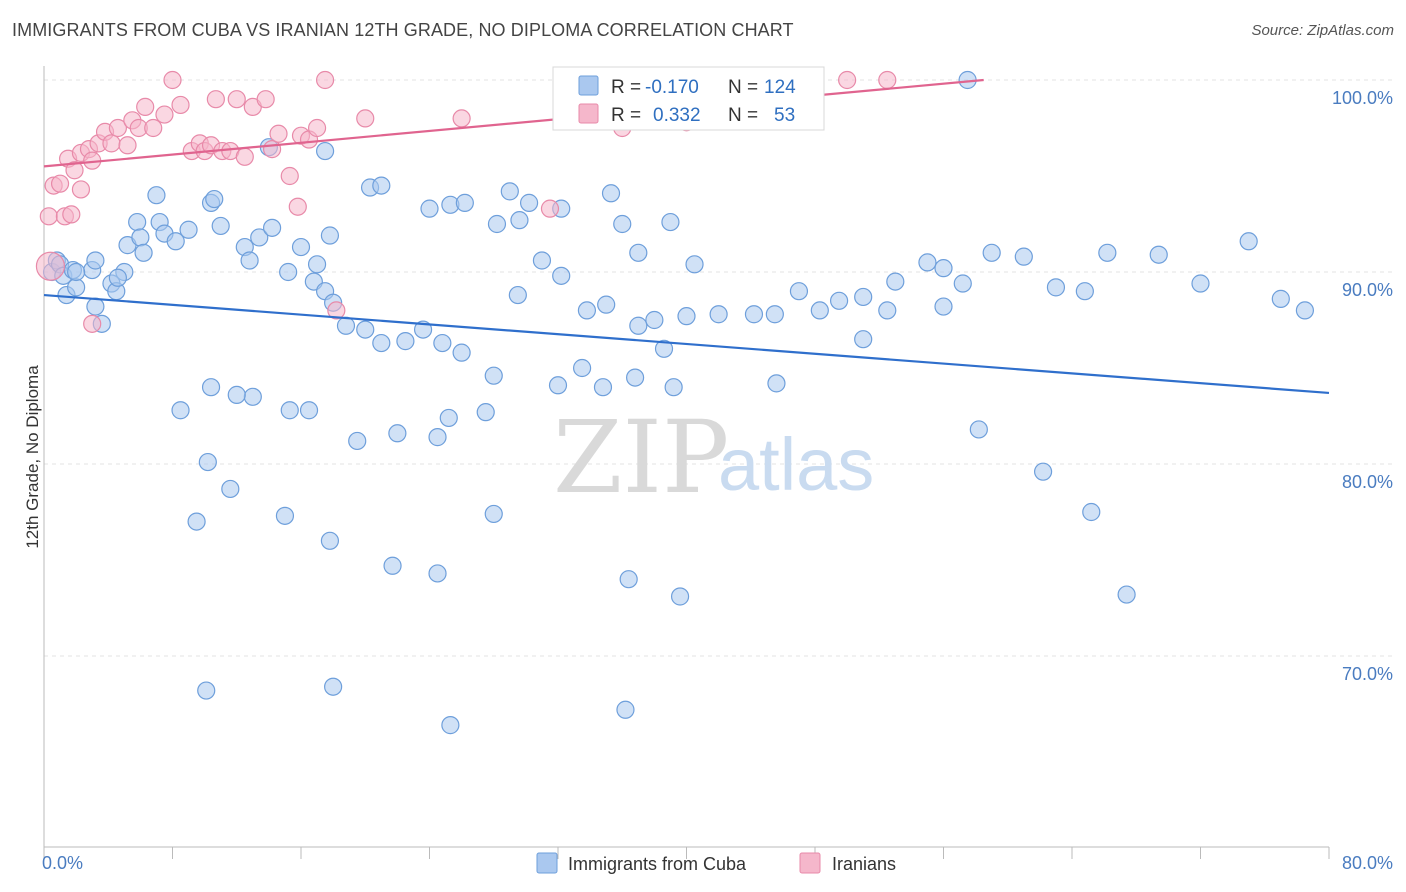 This screenshot has width=1406, height=892. What do you see at coordinates (1367, 863) in the screenshot?
I see `x-tick-label-max: 80.0%` at bounding box center [1367, 863].